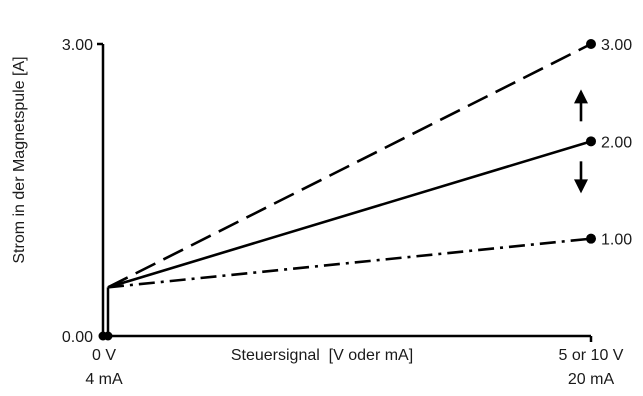 Image resolution: width=643 pixels, height=396 pixels. Describe the element at coordinates (77, 45) in the screenshot. I see `y-tick-label-3: 3.00` at that location.